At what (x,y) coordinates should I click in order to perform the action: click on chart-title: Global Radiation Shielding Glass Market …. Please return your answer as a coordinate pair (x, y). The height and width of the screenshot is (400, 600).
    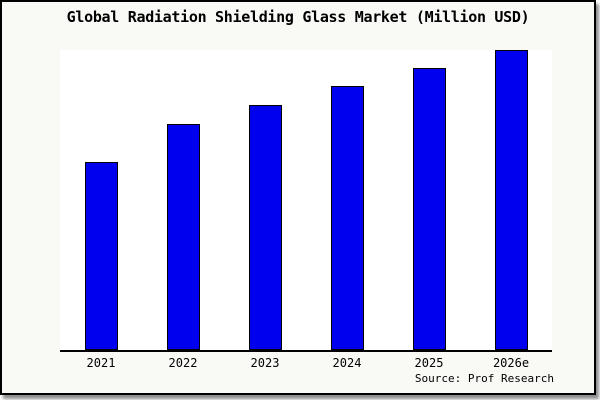
    Looking at the image, I should click on (298, 17).